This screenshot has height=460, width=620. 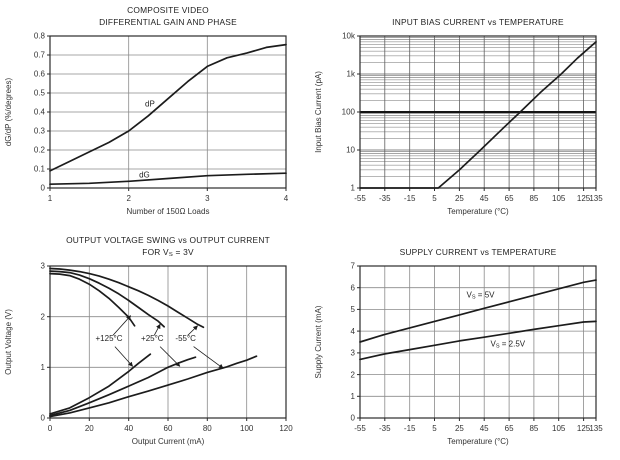 I want to click on svg-text: 10k, so click(x=349, y=36).